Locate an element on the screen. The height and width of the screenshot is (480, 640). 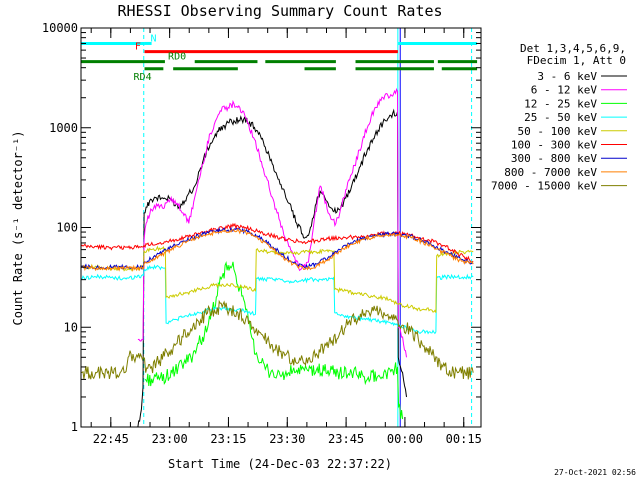
y-tick-label: 1 is located at coordinates (74, 427).